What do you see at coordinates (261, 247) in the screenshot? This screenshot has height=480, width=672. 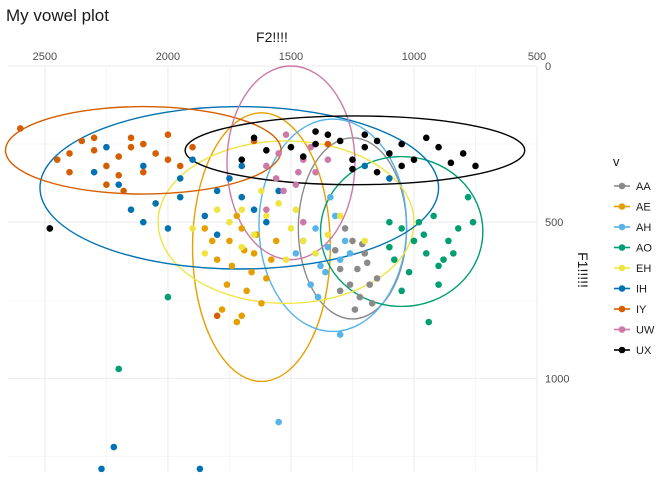 I see `ellipse-ae` at bounding box center [261, 247].